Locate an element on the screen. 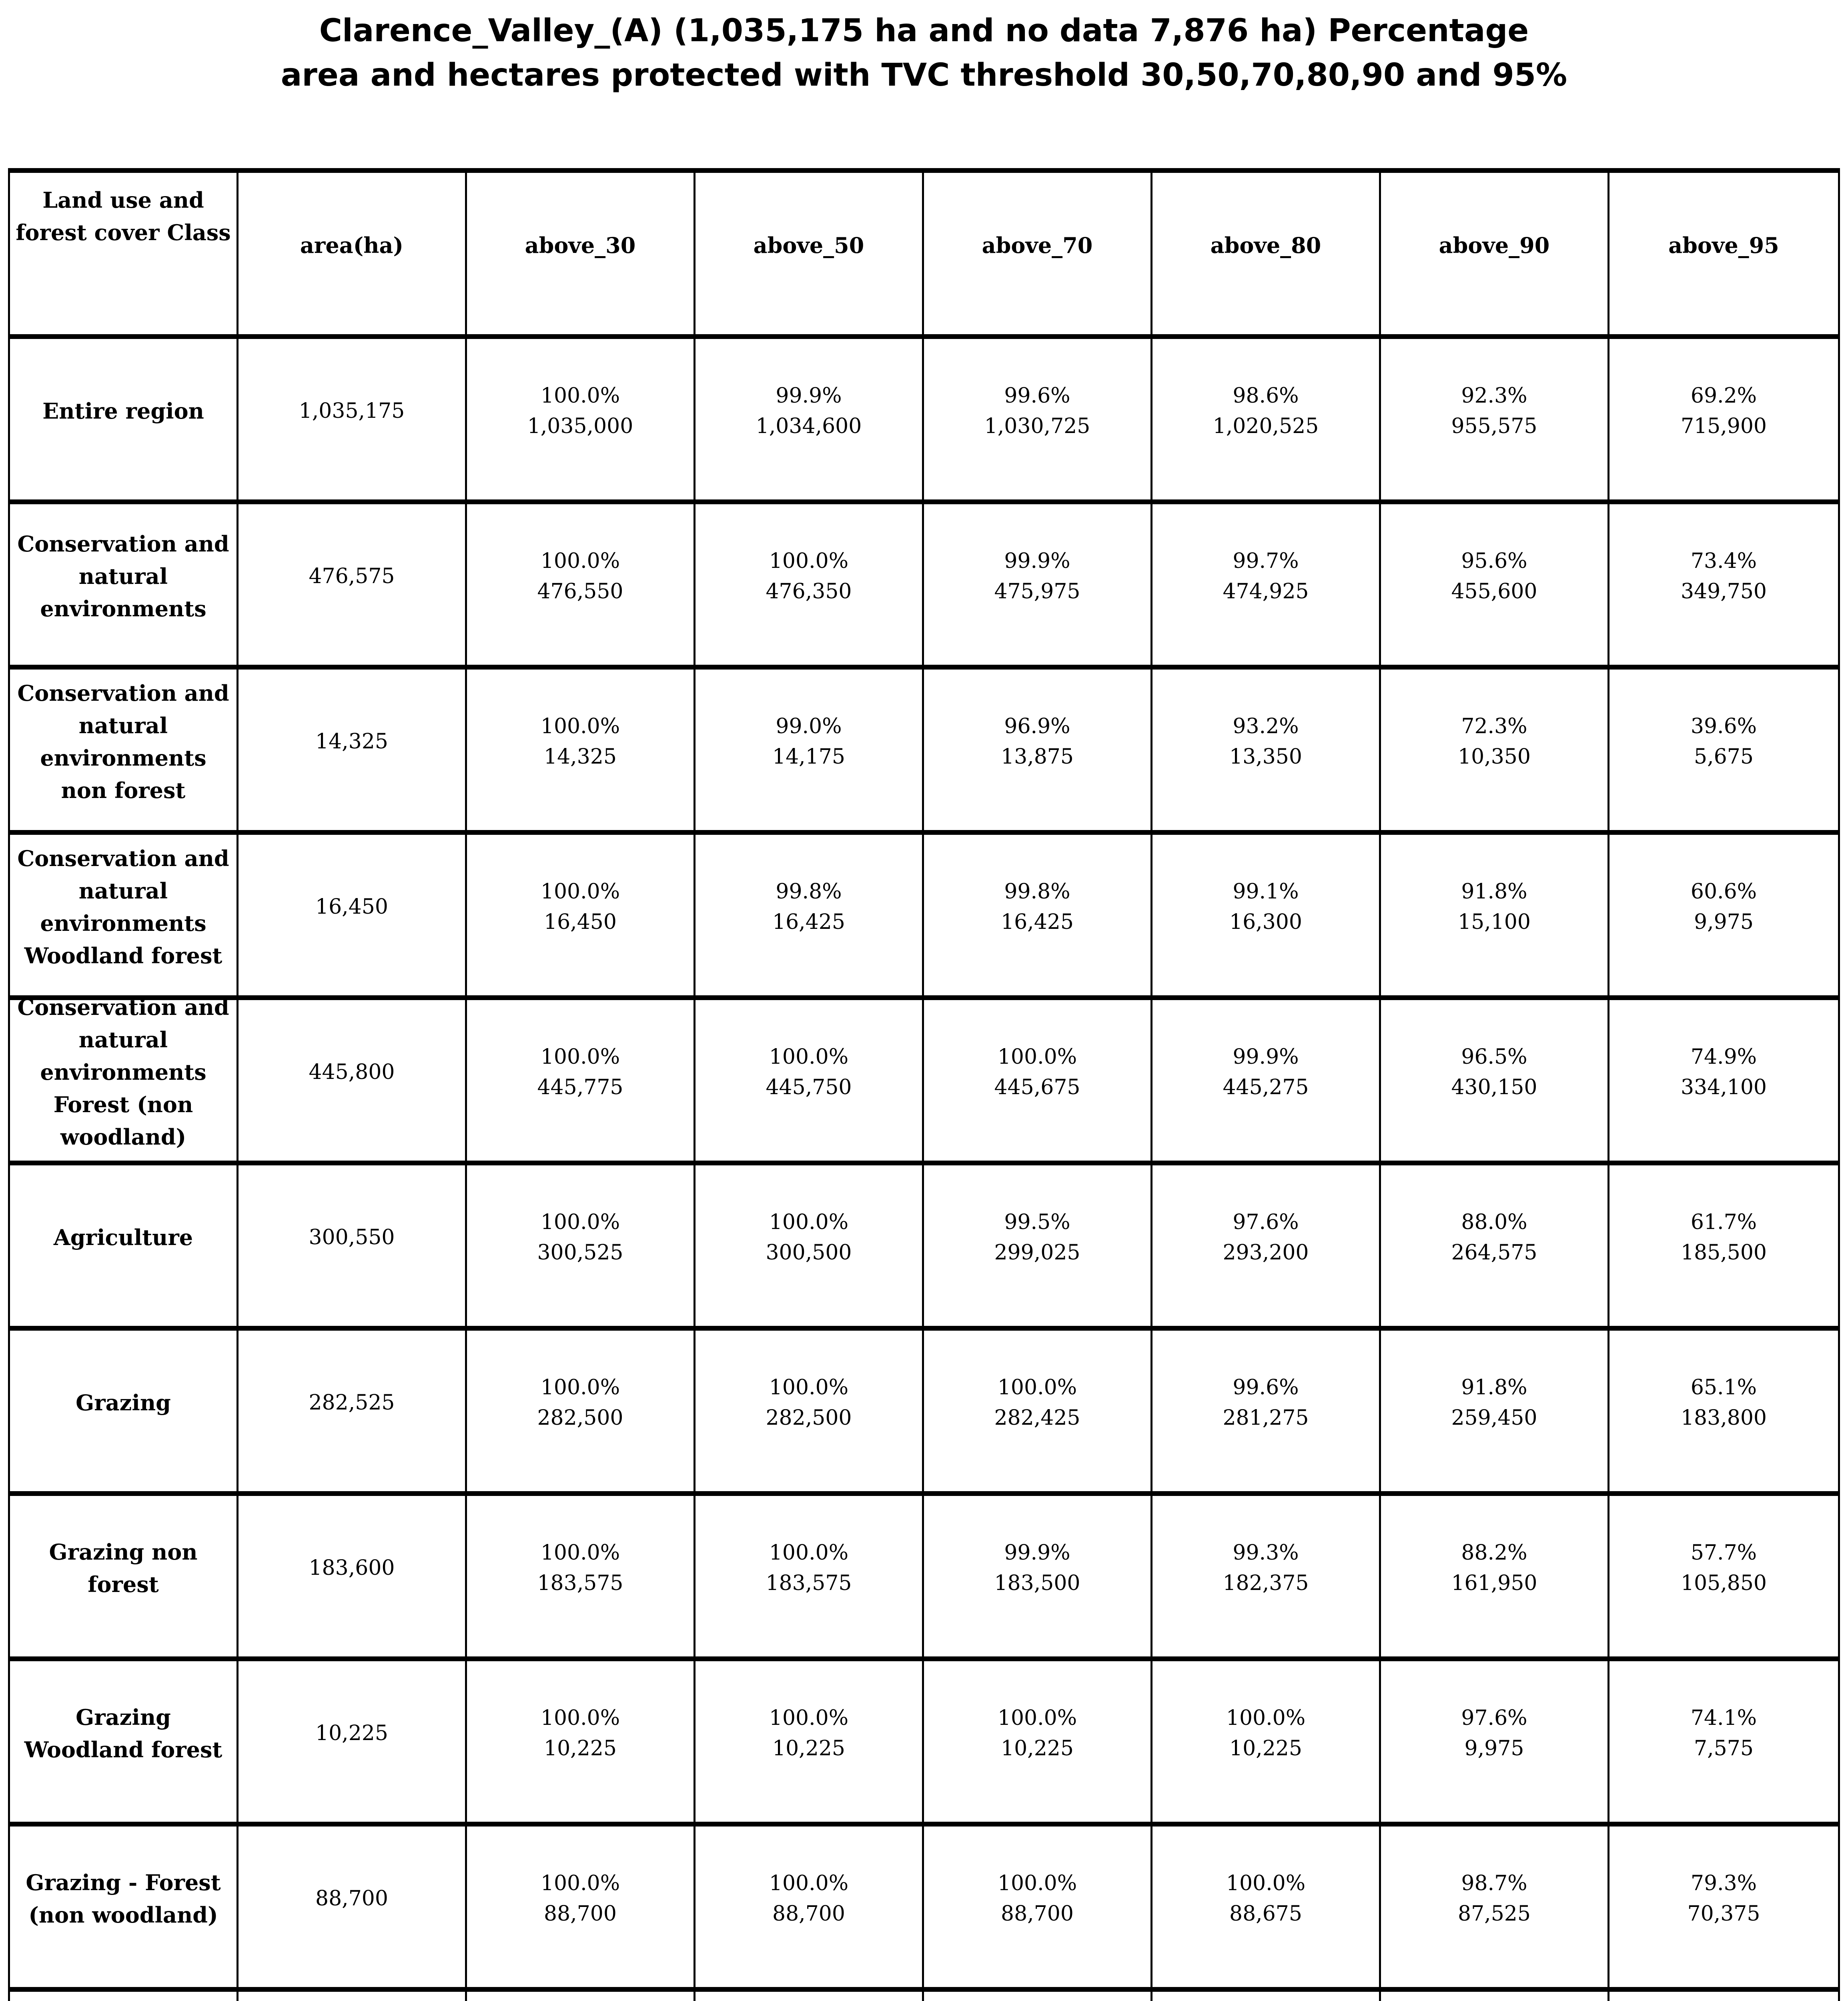  ha-value: 183,500 is located at coordinates (1037, 1583).